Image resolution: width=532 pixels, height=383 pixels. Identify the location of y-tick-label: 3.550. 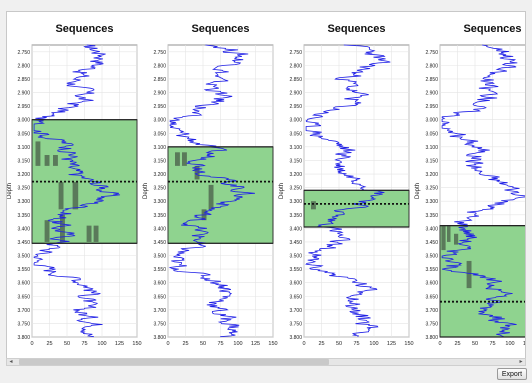
(159, 270).